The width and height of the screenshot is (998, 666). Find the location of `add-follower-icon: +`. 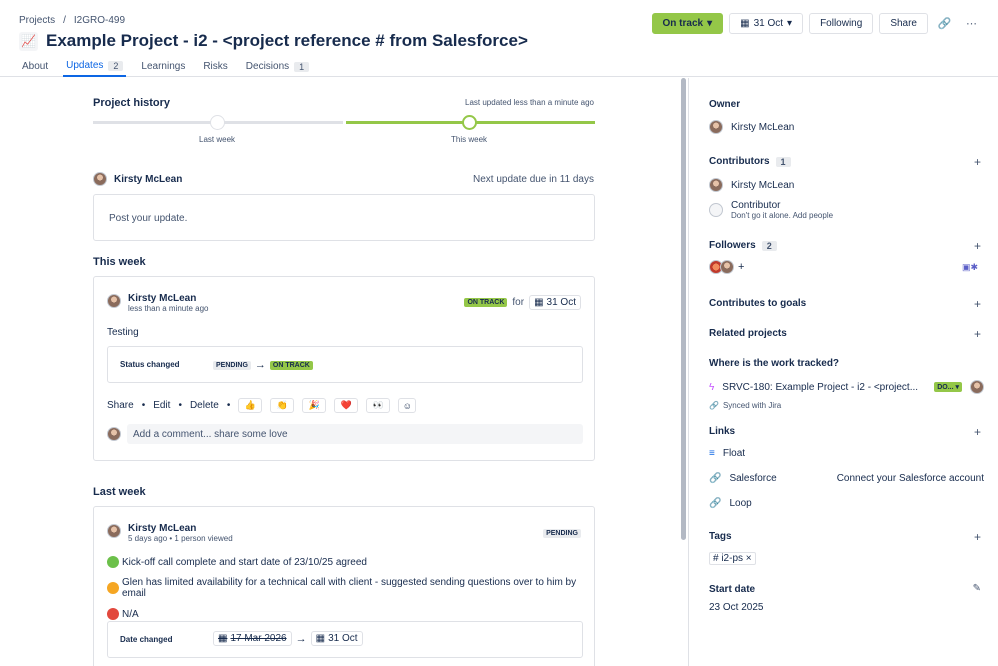

add-follower-icon: + is located at coordinates (977, 246).